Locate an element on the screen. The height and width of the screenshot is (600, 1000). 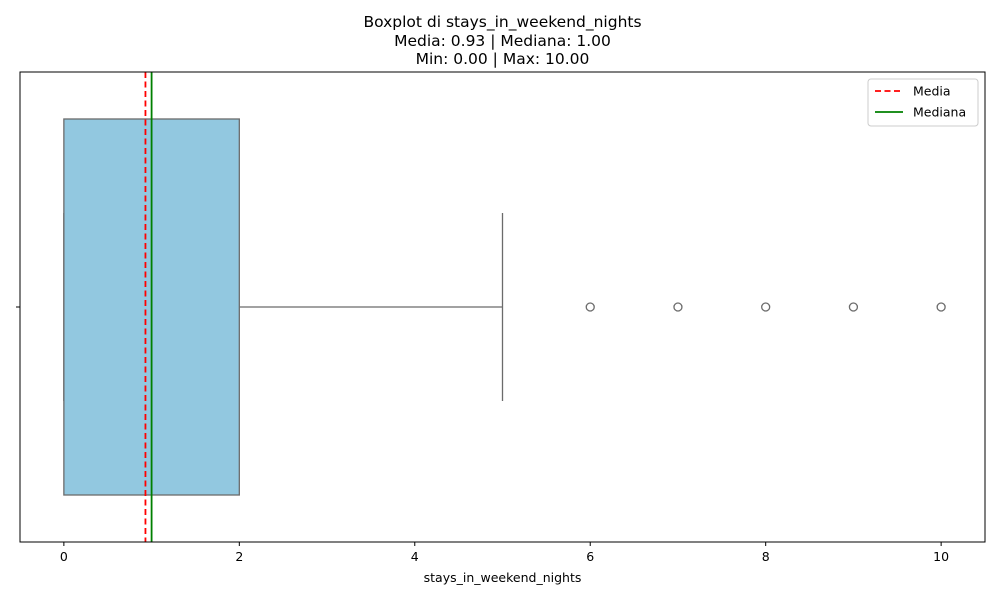
chart-title-line-2: Media: 0.93 | Mediana: 1.00 is located at coordinates (502, 41).